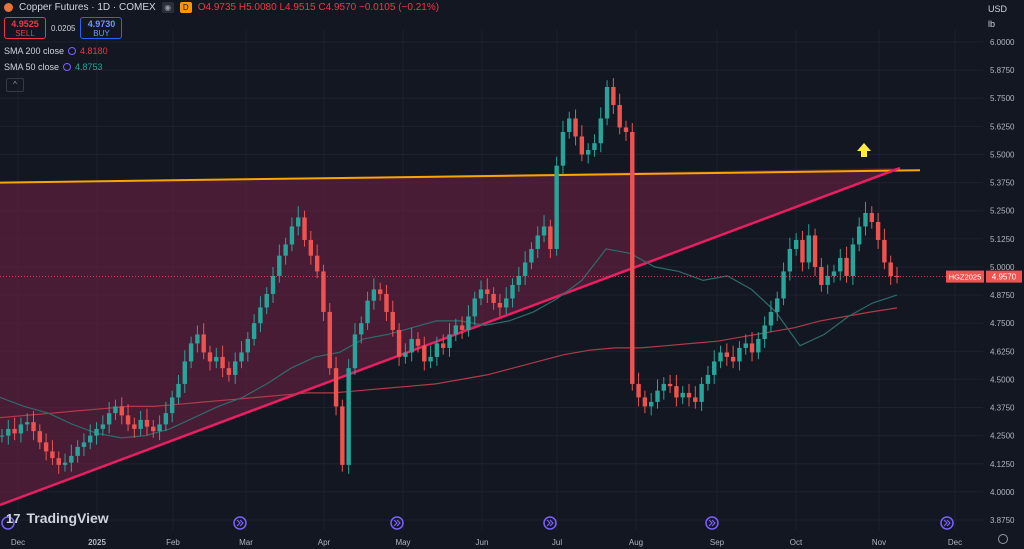  What do you see at coordinates (1002, 211) in the screenshot?
I see `y-tick-label: 5.2500` at bounding box center [1002, 211].